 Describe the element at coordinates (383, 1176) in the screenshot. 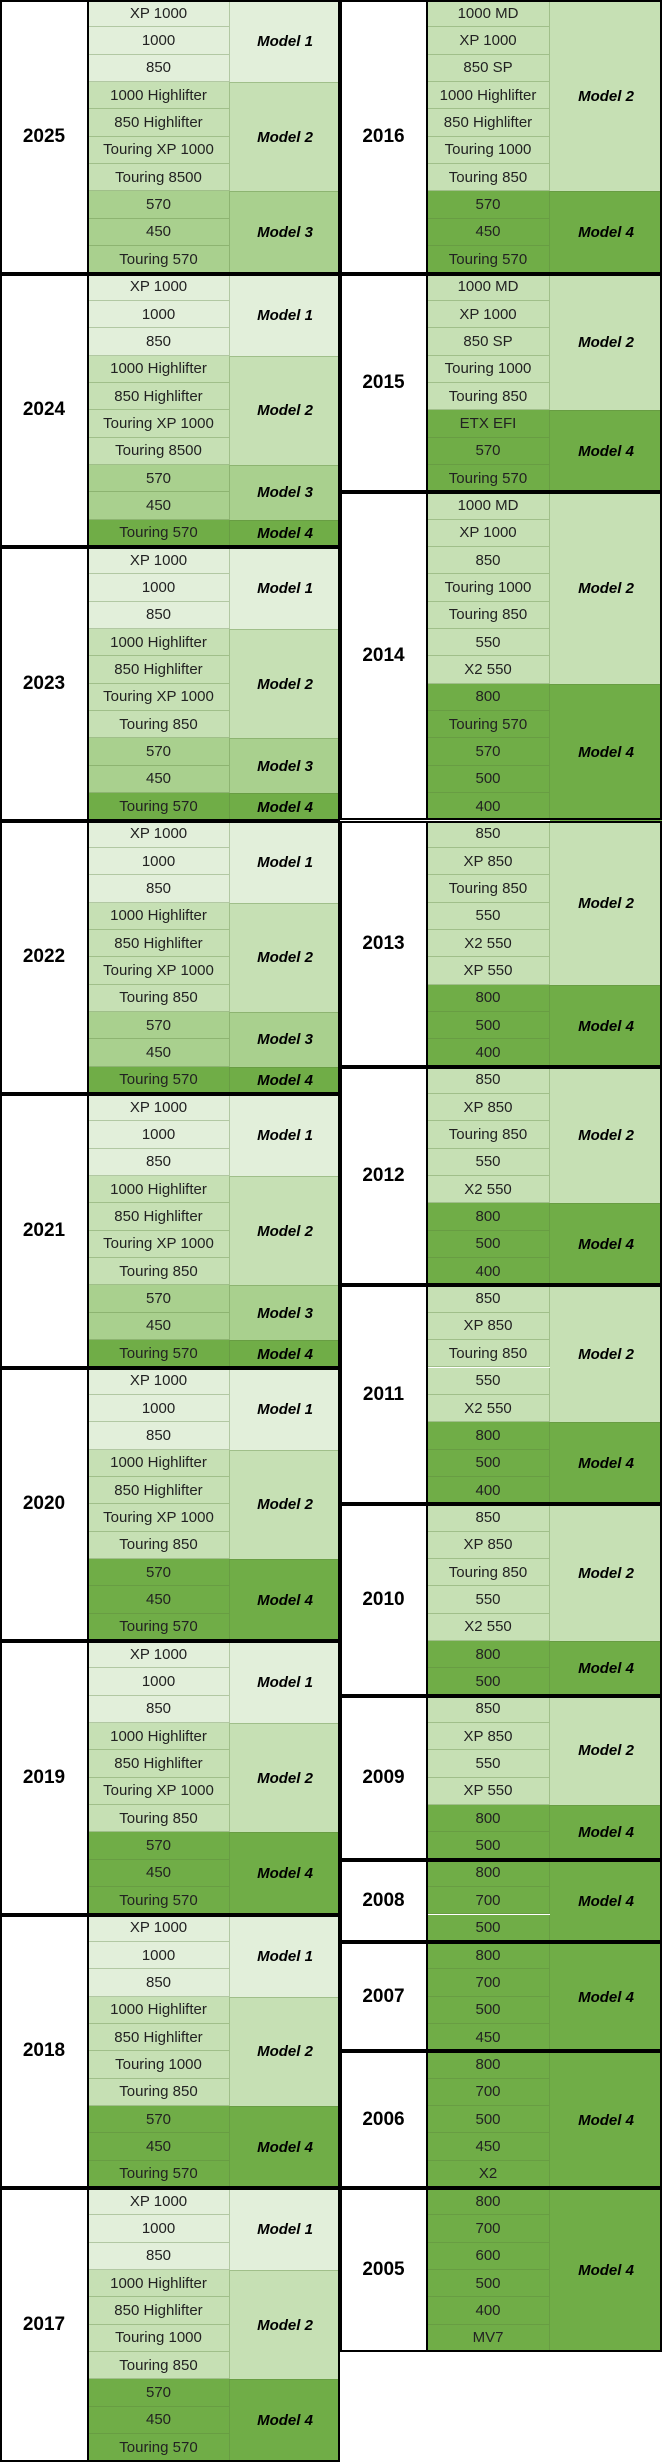

I see `year-cell: 2012` at that location.